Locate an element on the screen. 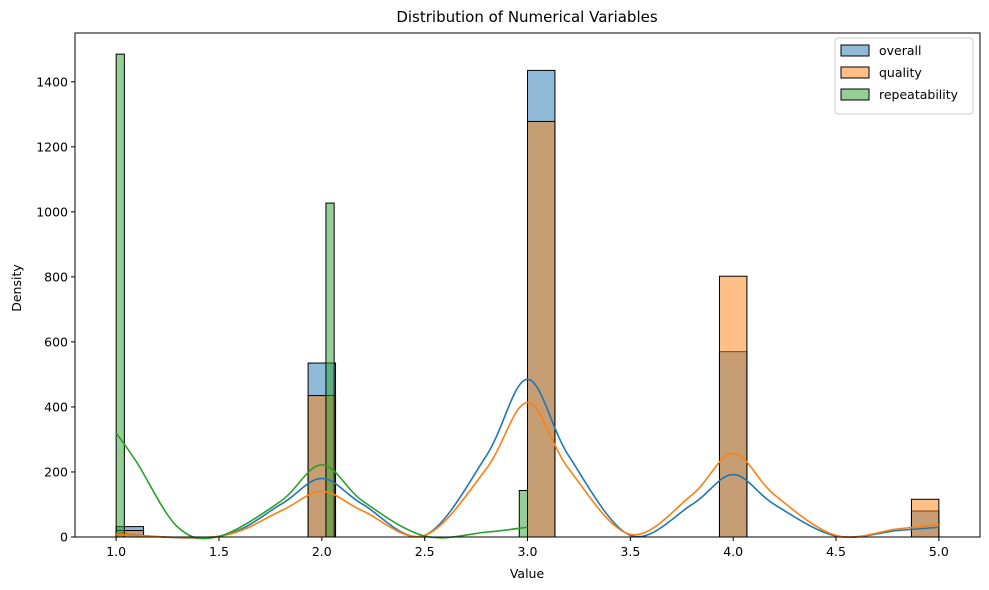 The width and height of the screenshot is (989, 590). legend-swatch-quality is located at coordinates (855, 72).